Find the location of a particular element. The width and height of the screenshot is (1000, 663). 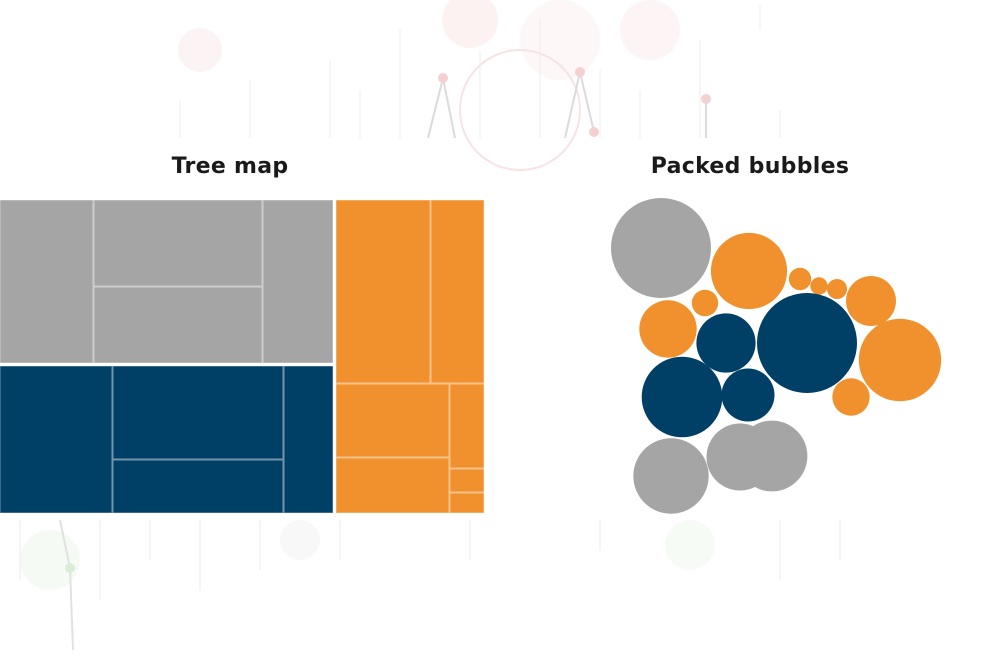

treemap-group-gray is located at coordinates (167, 282).